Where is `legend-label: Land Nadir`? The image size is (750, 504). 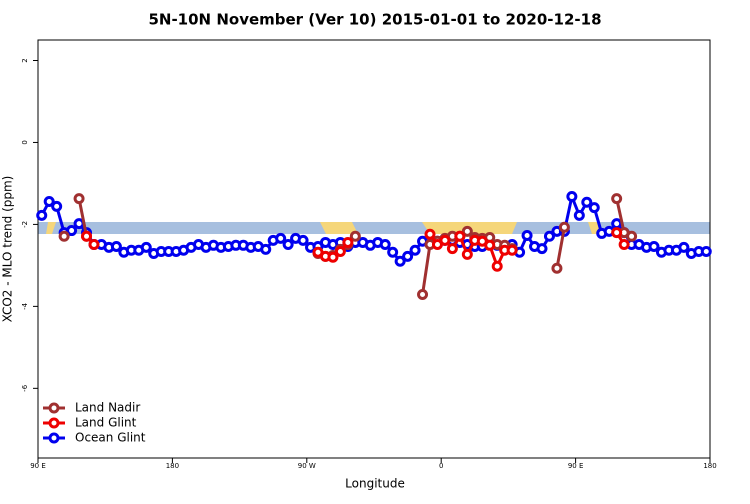 legend-label: Land Nadir is located at coordinates (107, 408).